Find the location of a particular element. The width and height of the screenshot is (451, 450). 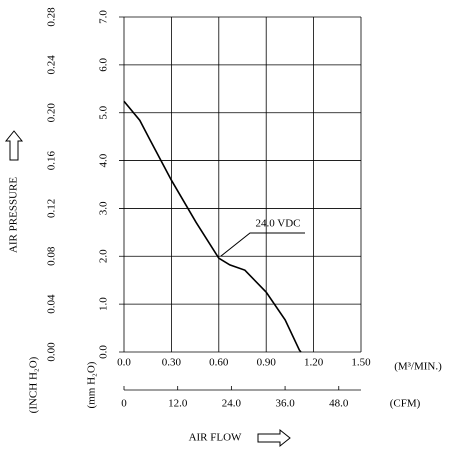

x2-tick-label: 24.0 is located at coordinates (232, 404).